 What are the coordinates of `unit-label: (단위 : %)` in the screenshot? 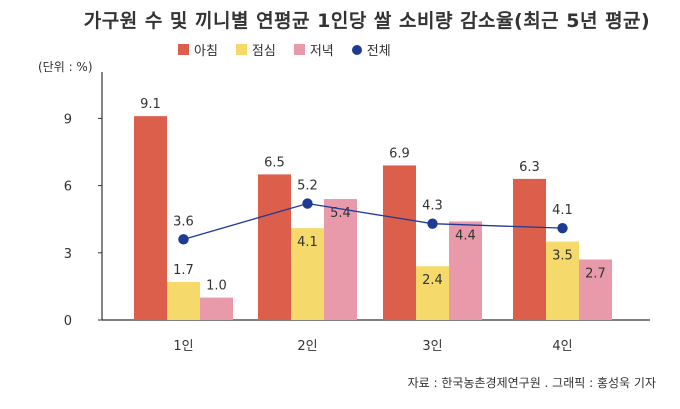 It's located at (65, 67).